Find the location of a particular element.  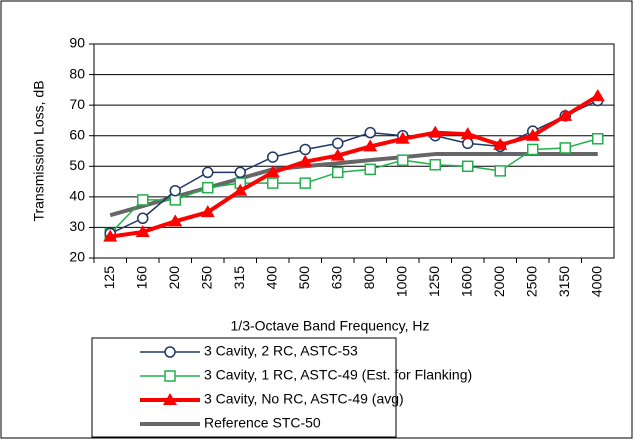

series-line is located at coordinates (353, 185).